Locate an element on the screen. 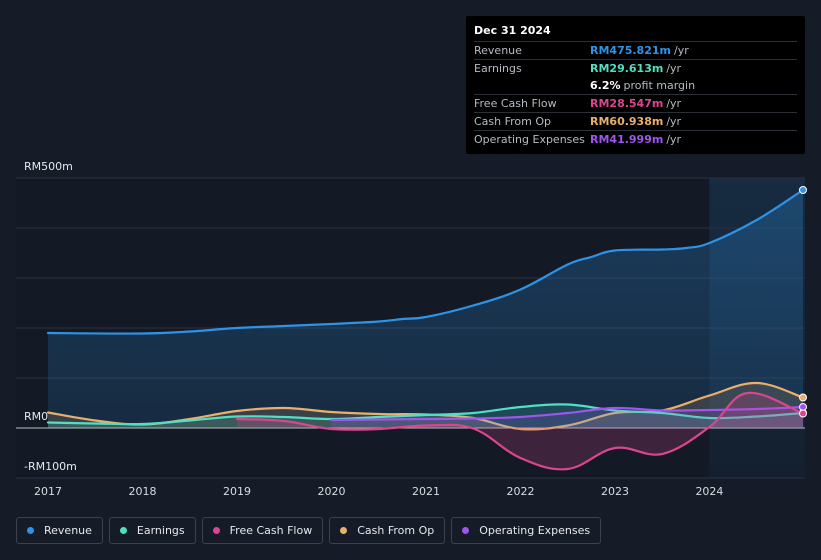  tooltip-value: RM60.938m is located at coordinates (627, 121).